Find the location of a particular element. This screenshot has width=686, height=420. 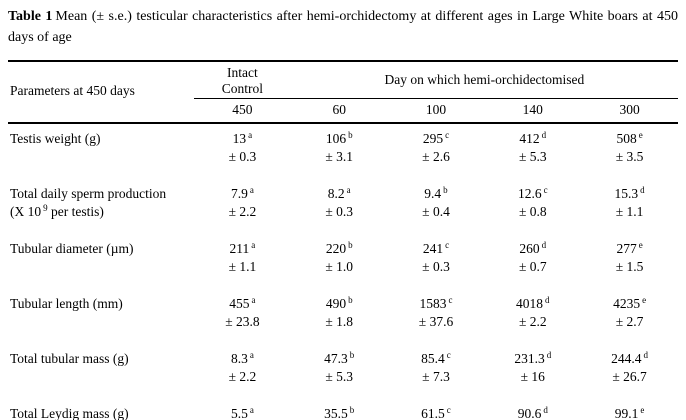

data-cell: 85.4 c ± 7.3 is located at coordinates (436, 371).